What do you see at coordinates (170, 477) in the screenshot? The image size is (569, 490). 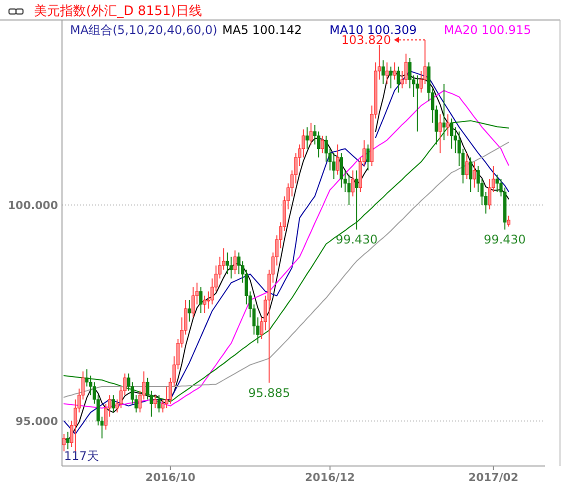 I see `x-tick-label: 2016/10` at bounding box center [170, 477].